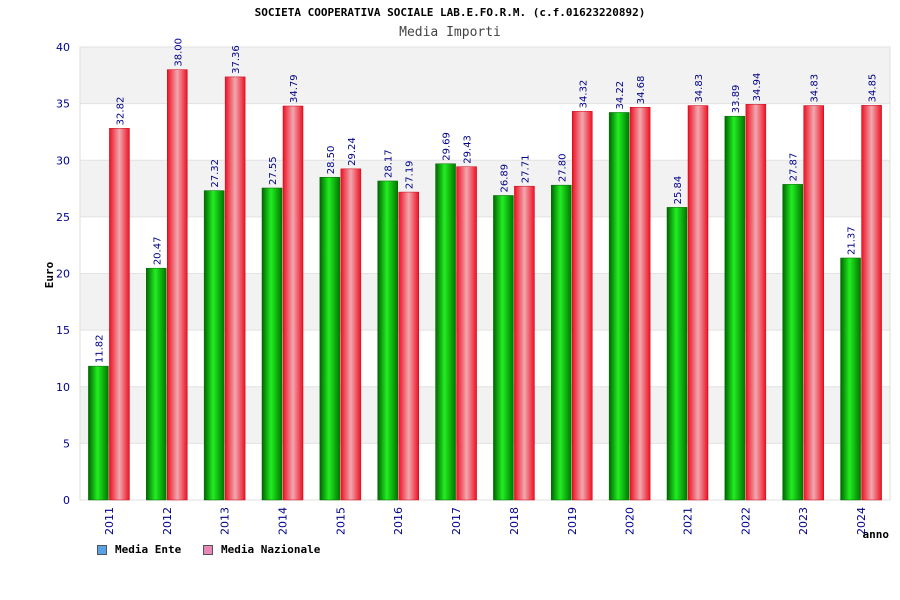 The width and height of the screenshot is (900, 600). I want to click on data-label-media-ente: 29.69, so click(447, 146).